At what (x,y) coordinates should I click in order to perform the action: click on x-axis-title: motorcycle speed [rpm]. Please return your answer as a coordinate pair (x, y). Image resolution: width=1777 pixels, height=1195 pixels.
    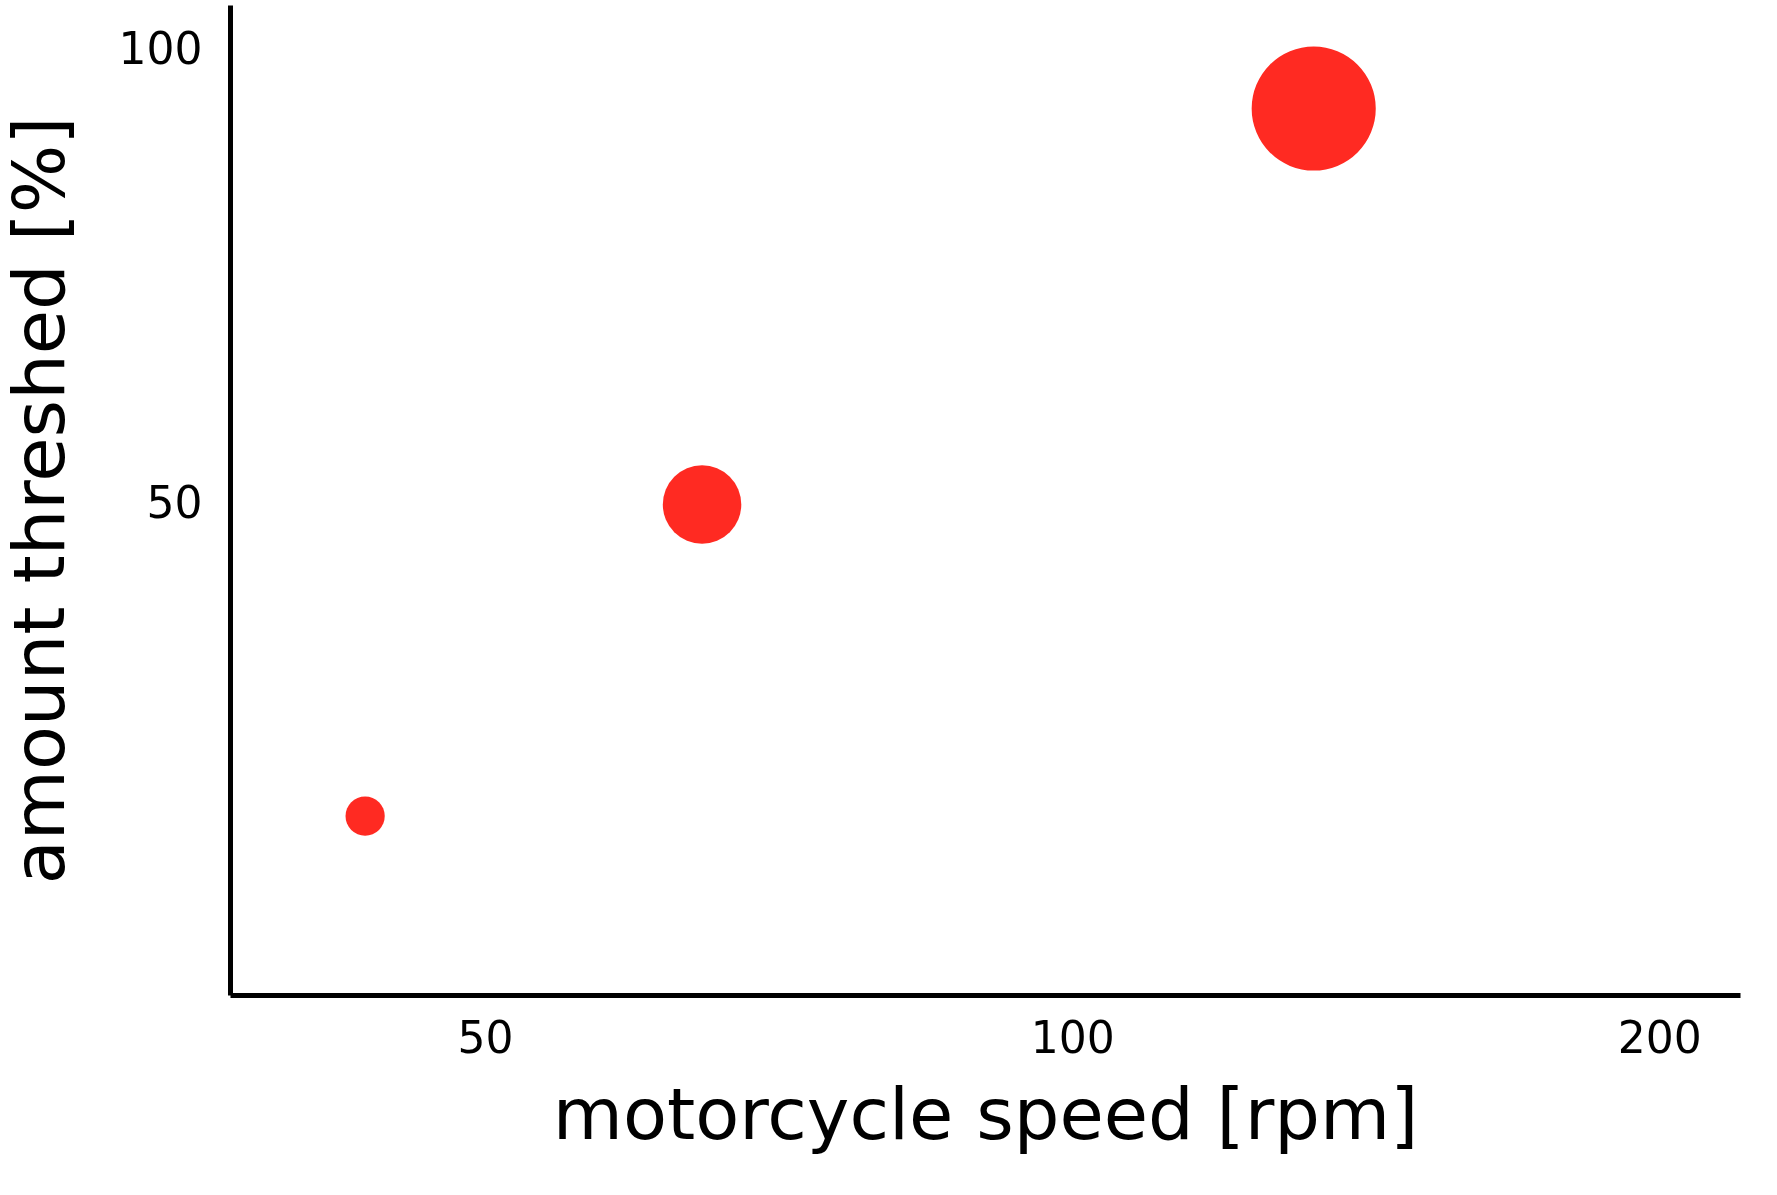
    Looking at the image, I should click on (985, 1113).